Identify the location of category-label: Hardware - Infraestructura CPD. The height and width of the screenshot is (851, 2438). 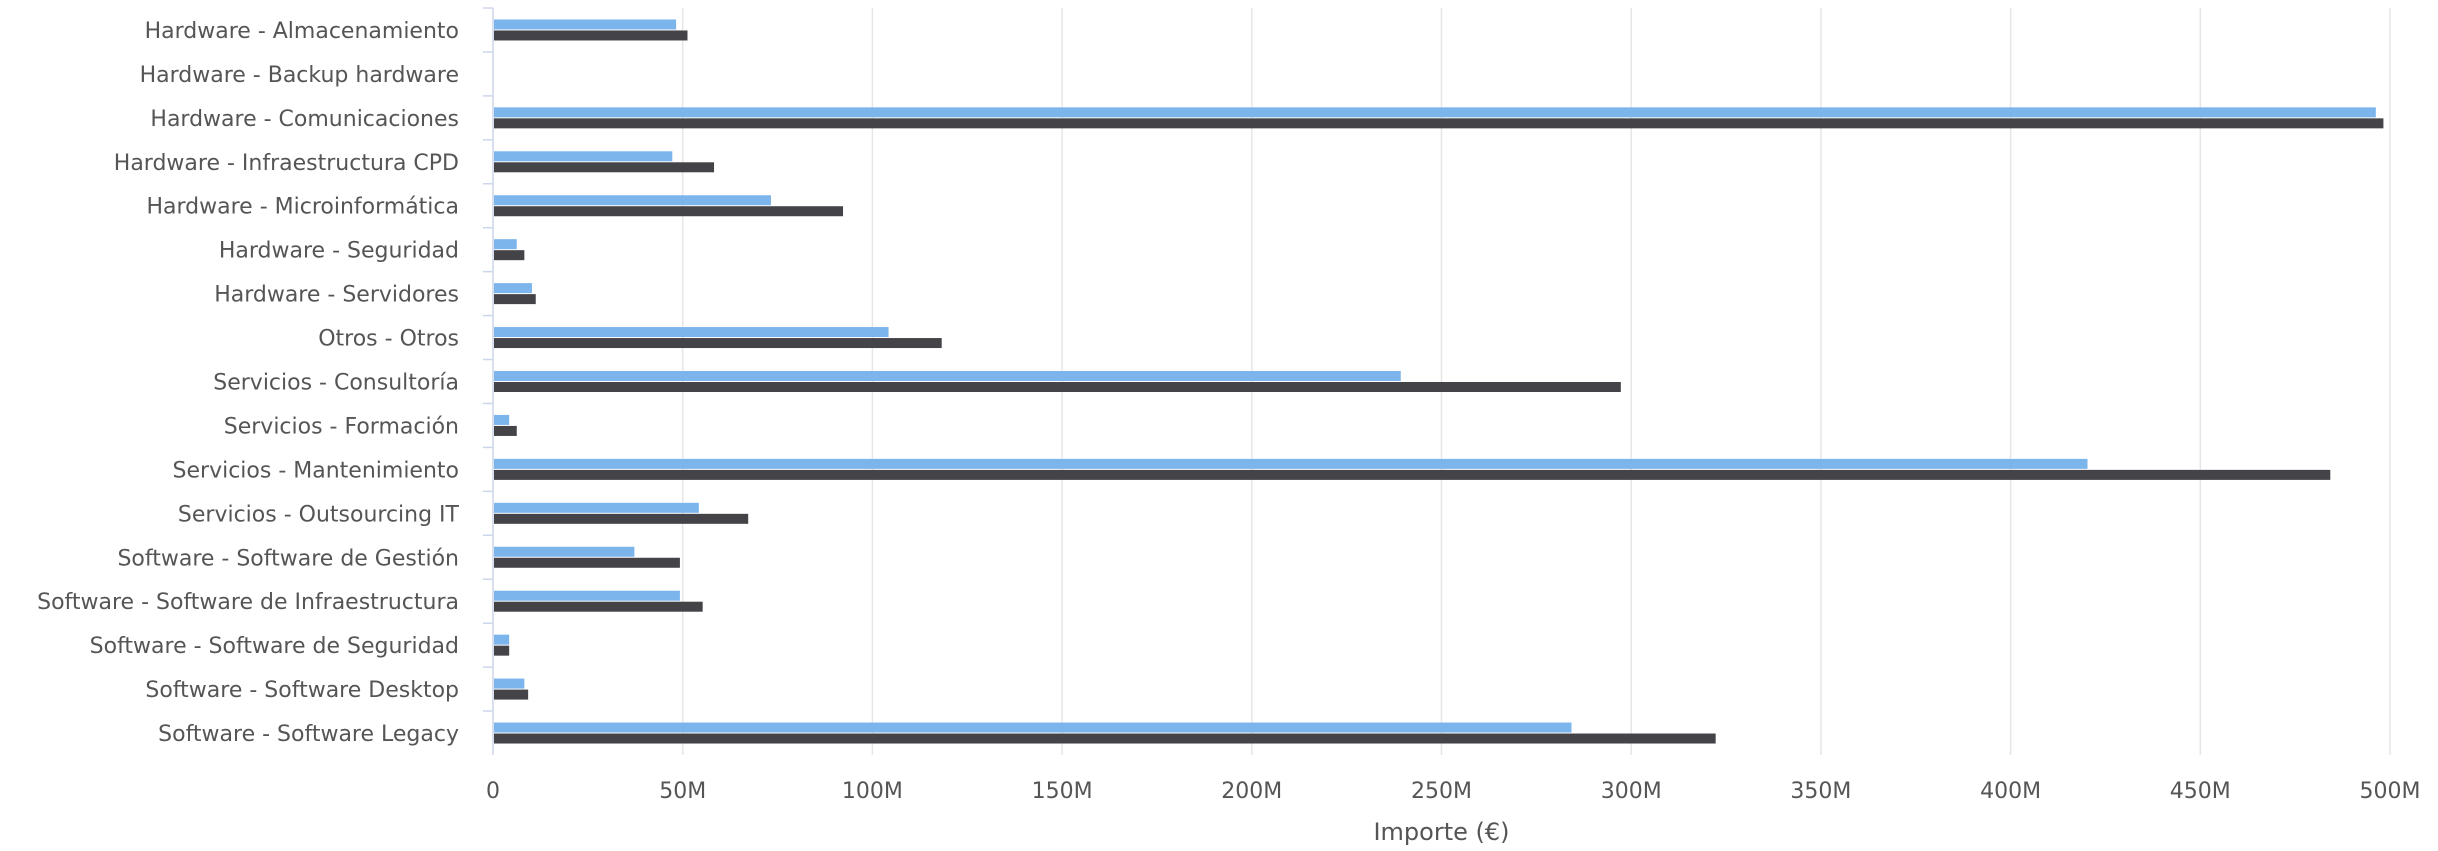
(286, 163).